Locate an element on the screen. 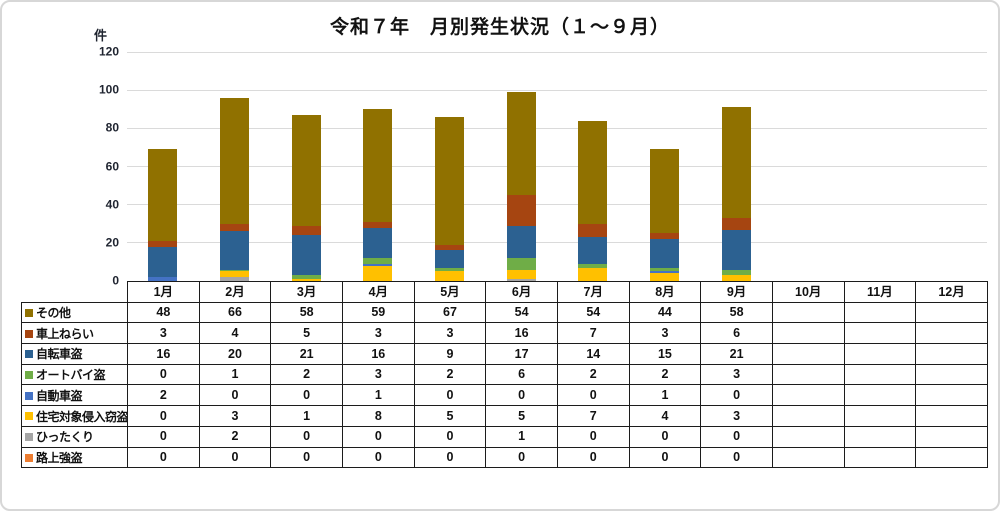 The height and width of the screenshot is (511, 1000). y-tick-label: 40 is located at coordinates (112, 203).